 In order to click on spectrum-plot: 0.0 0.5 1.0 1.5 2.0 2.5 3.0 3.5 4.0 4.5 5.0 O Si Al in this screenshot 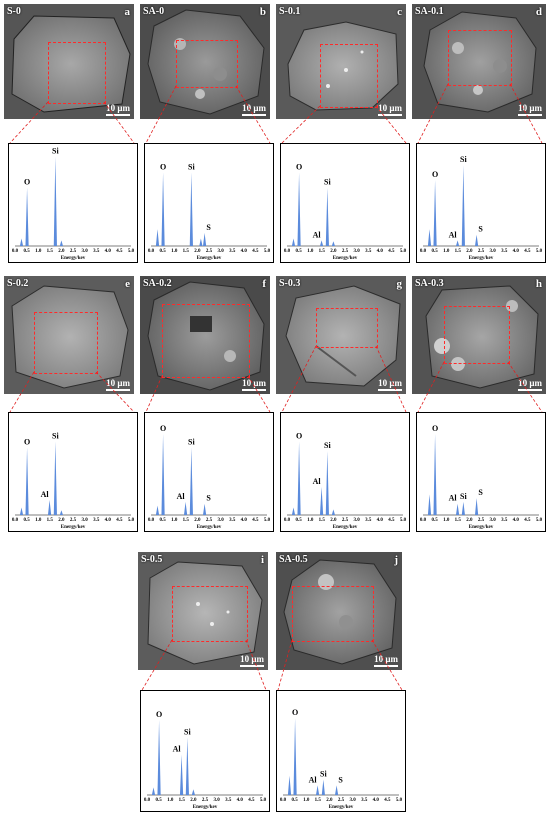, I will do `click(345, 208)`.